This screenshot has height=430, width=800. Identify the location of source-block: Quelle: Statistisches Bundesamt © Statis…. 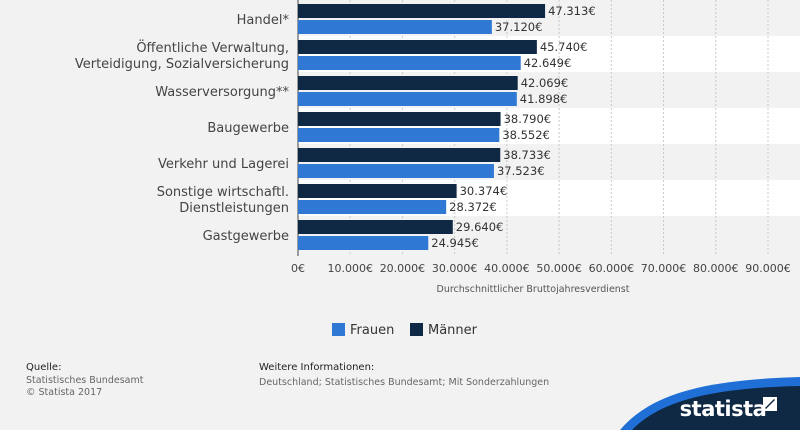
(84, 380).